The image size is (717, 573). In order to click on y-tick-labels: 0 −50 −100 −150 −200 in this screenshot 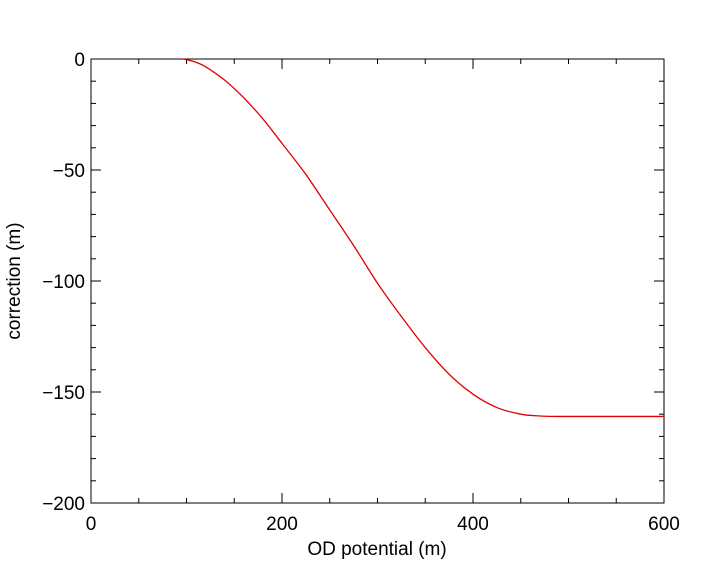, I will do `click(63, 282)`.